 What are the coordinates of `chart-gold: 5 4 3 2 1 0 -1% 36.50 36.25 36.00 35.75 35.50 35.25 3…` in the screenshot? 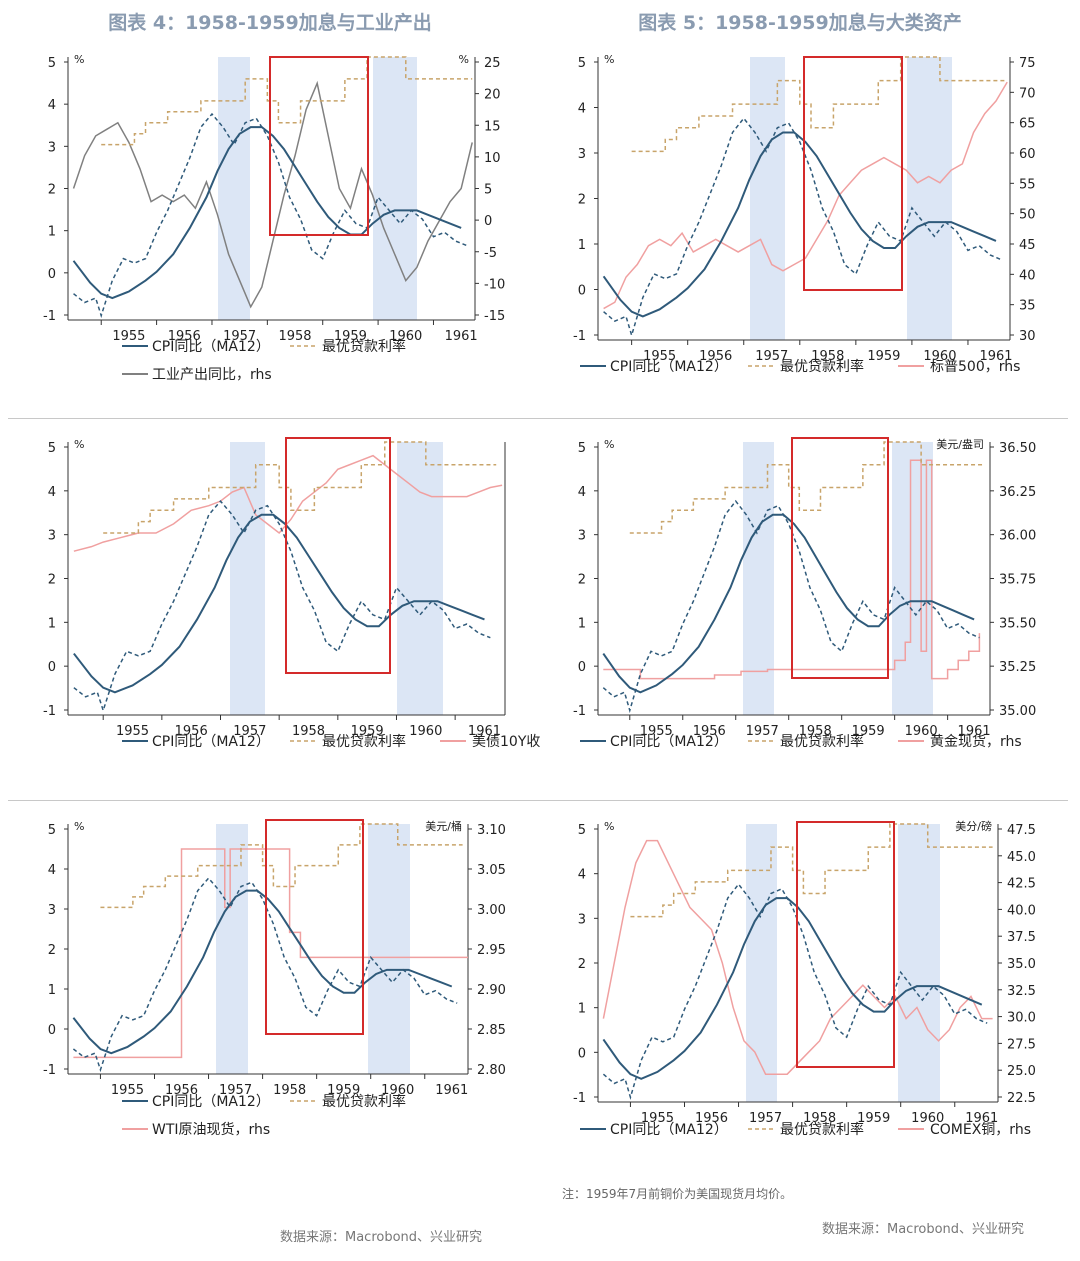 It's located at (804, 593).